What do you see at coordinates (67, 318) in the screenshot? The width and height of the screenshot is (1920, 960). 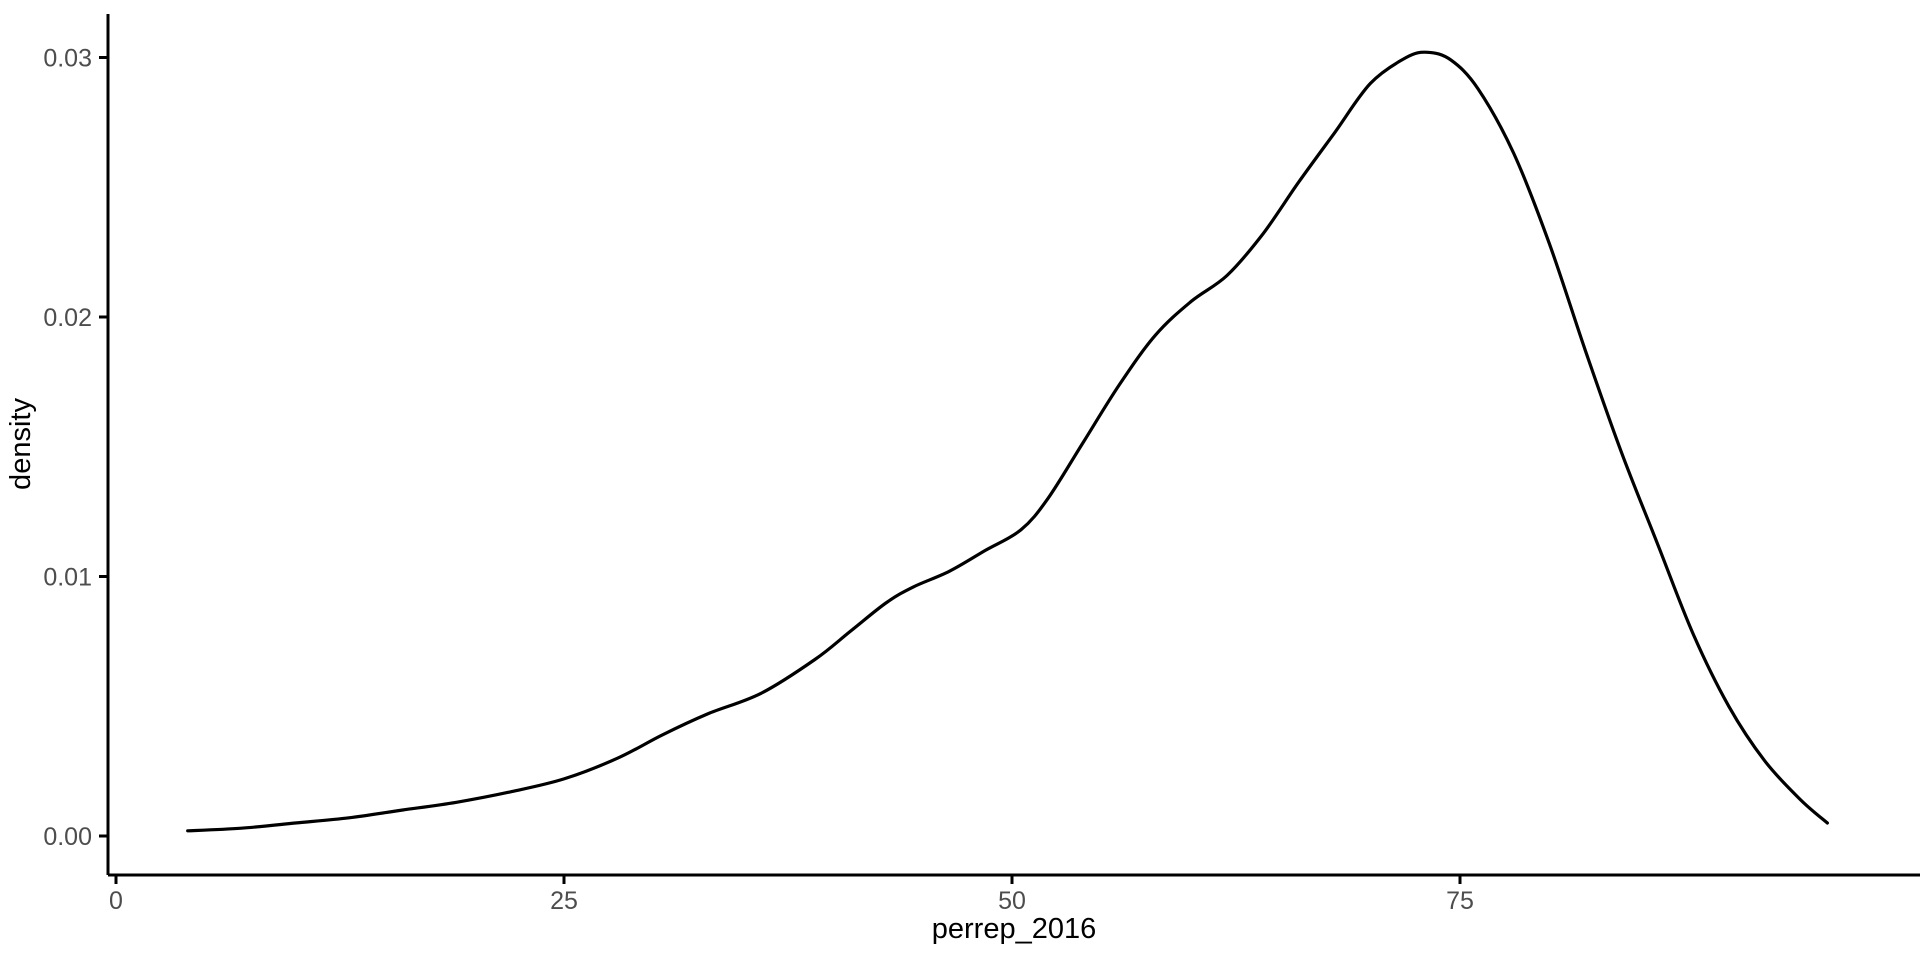 I see `y-tick-label: 0.02` at bounding box center [67, 318].